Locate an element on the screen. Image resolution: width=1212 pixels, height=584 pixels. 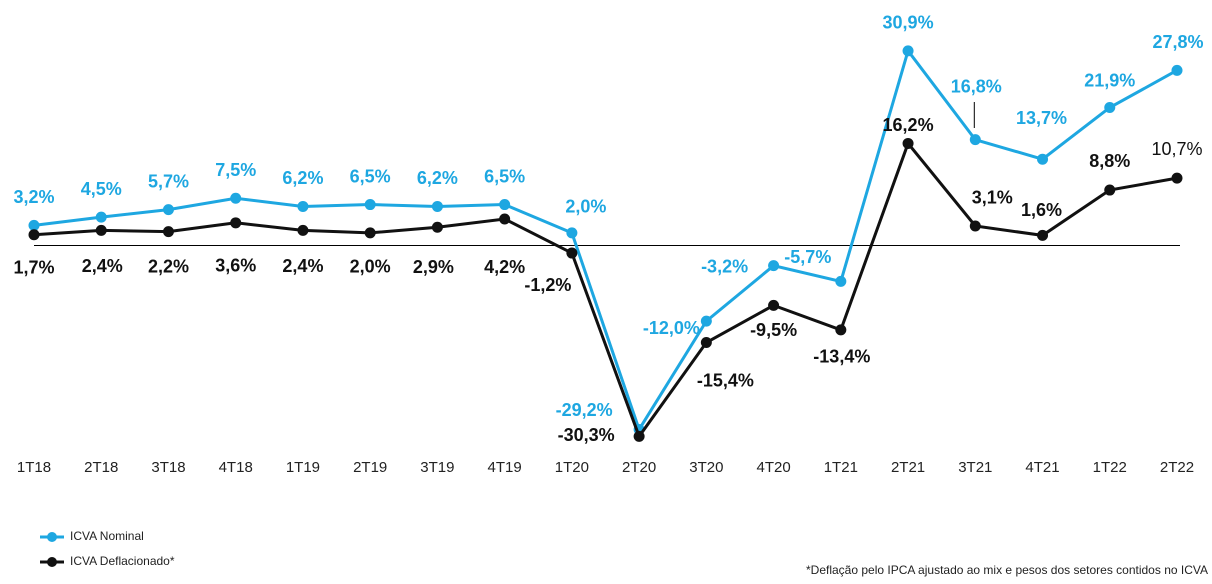
x-tick-label: 4T21 is located at coordinates (1042, 467).